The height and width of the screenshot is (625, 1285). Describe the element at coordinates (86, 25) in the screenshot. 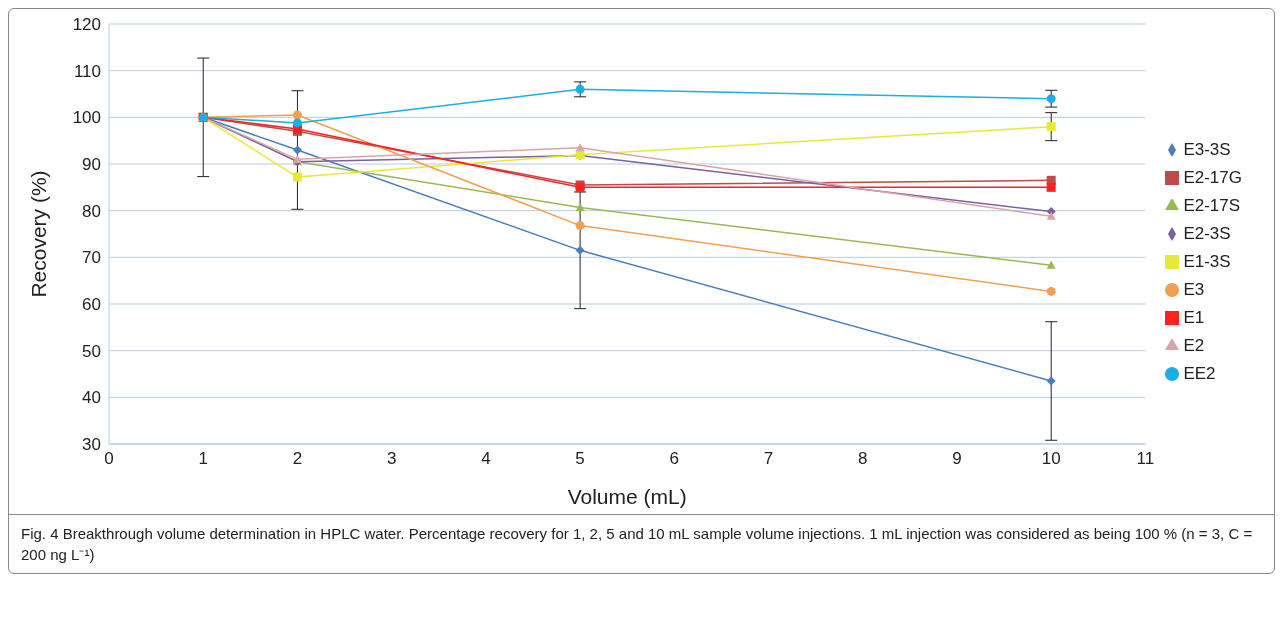

I see `y-tick-label: 120` at that location.